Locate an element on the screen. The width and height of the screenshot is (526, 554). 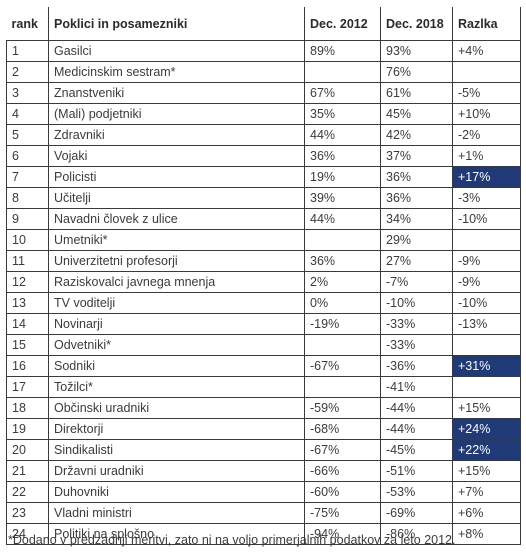
difference-cell: +6% is located at coordinates (486, 513).